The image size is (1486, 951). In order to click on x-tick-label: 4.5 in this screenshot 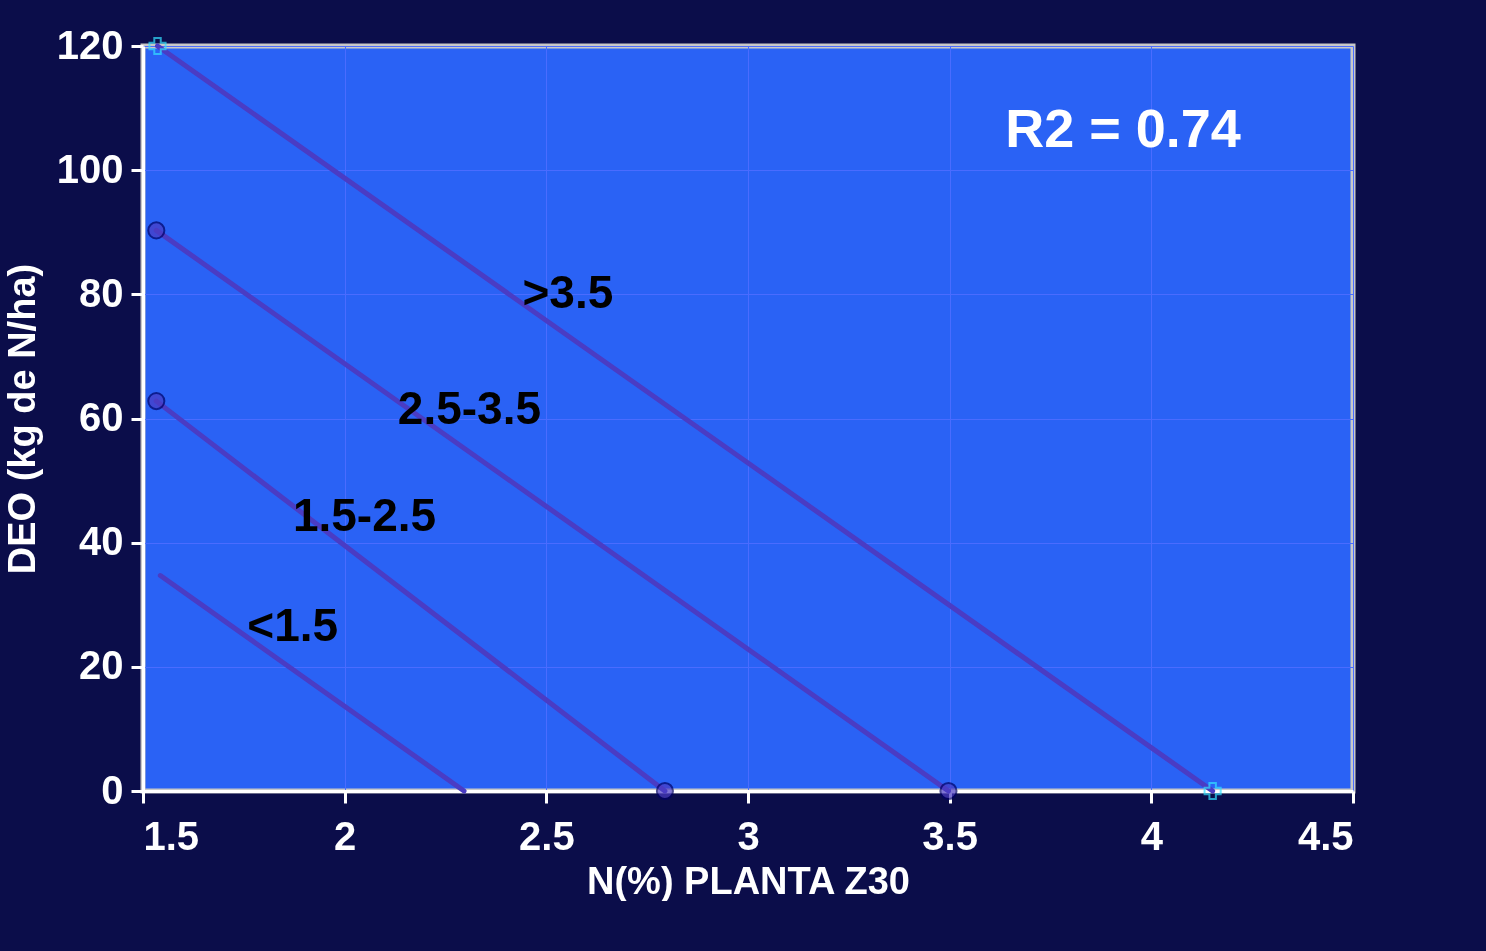, I will do `click(1325, 835)`.